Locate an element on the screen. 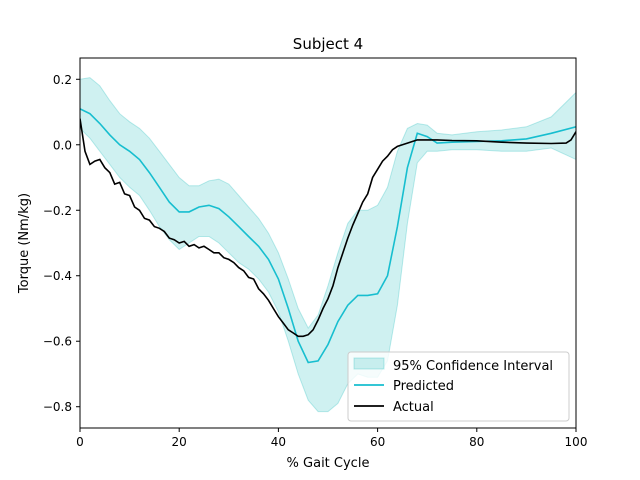  legend-label-confidence-interval: 95% Confidence Interval is located at coordinates (473, 366).